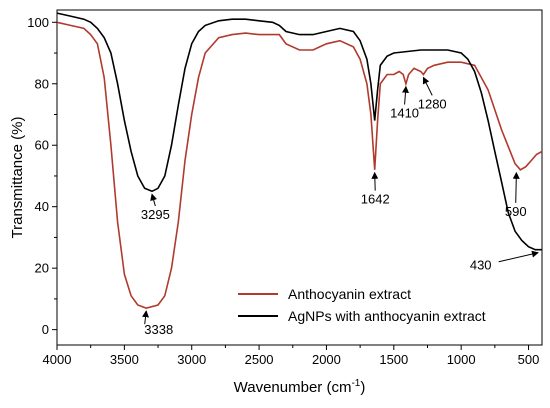 This screenshot has width=550, height=408. Describe the element at coordinates (45, 329) in the screenshot. I see `y-tick-label: 0` at that location.